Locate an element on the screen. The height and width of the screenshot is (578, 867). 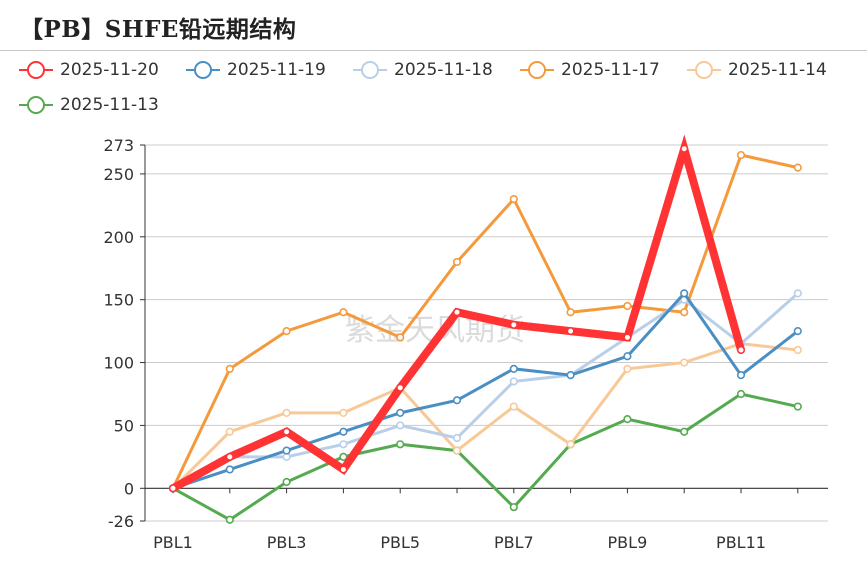
y-tick-label: 200 is located at coordinates (118, 237).